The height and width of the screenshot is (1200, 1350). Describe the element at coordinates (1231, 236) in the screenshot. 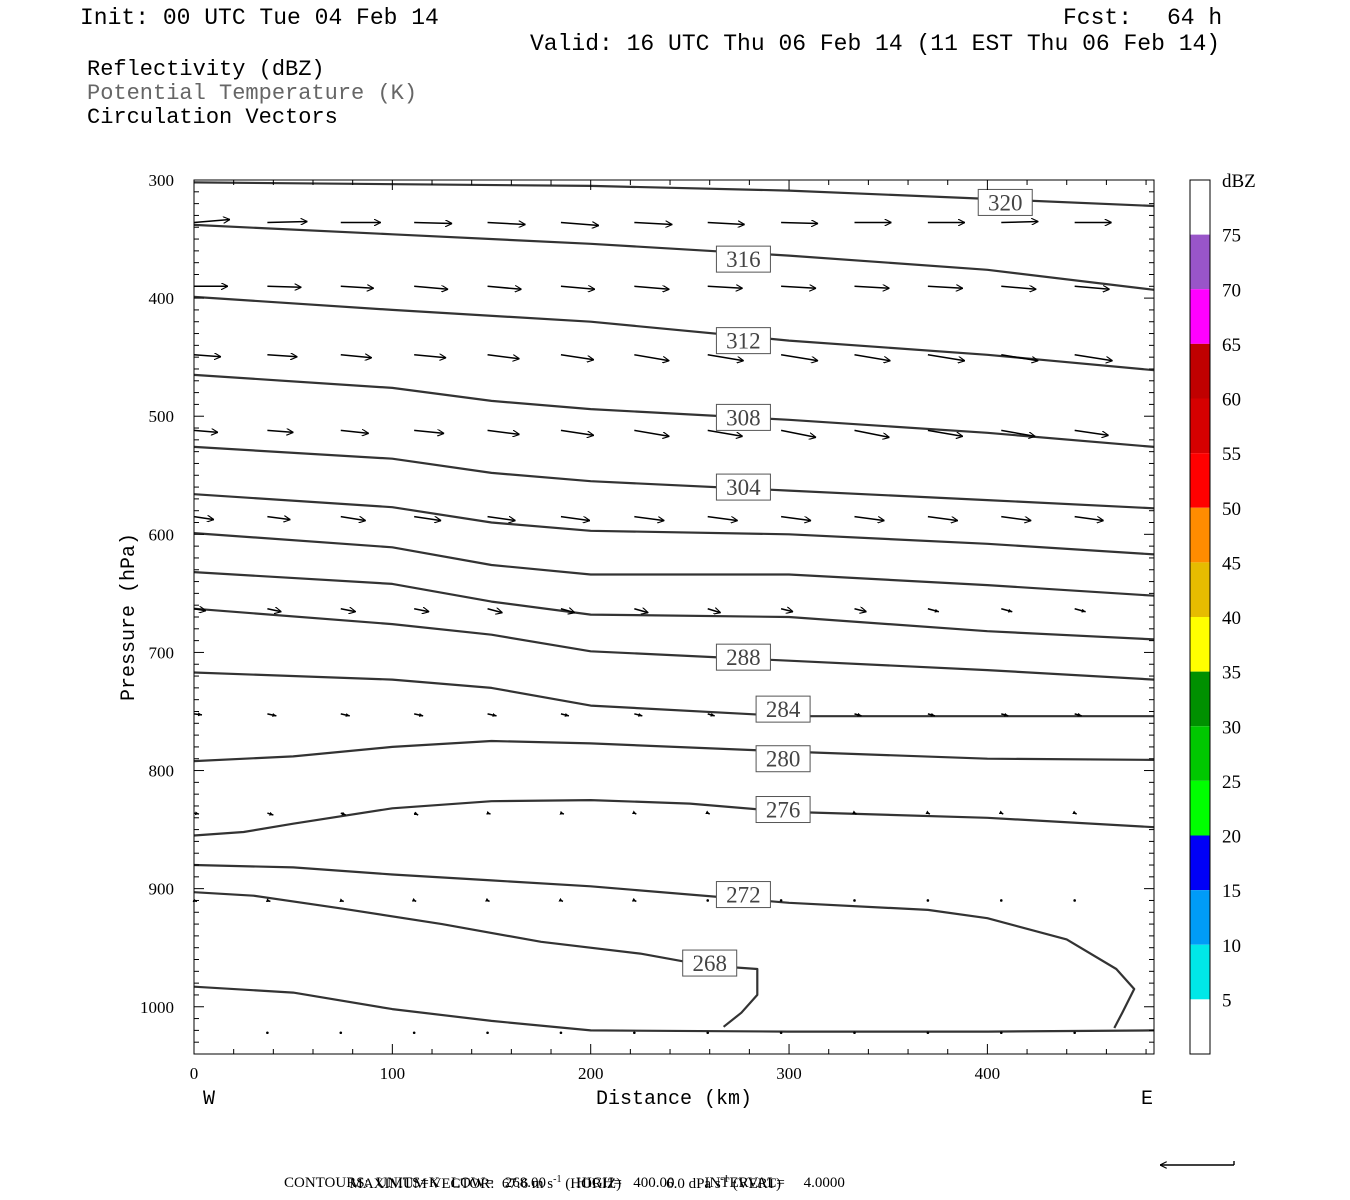

I see `colorbar-label: 75` at that location.